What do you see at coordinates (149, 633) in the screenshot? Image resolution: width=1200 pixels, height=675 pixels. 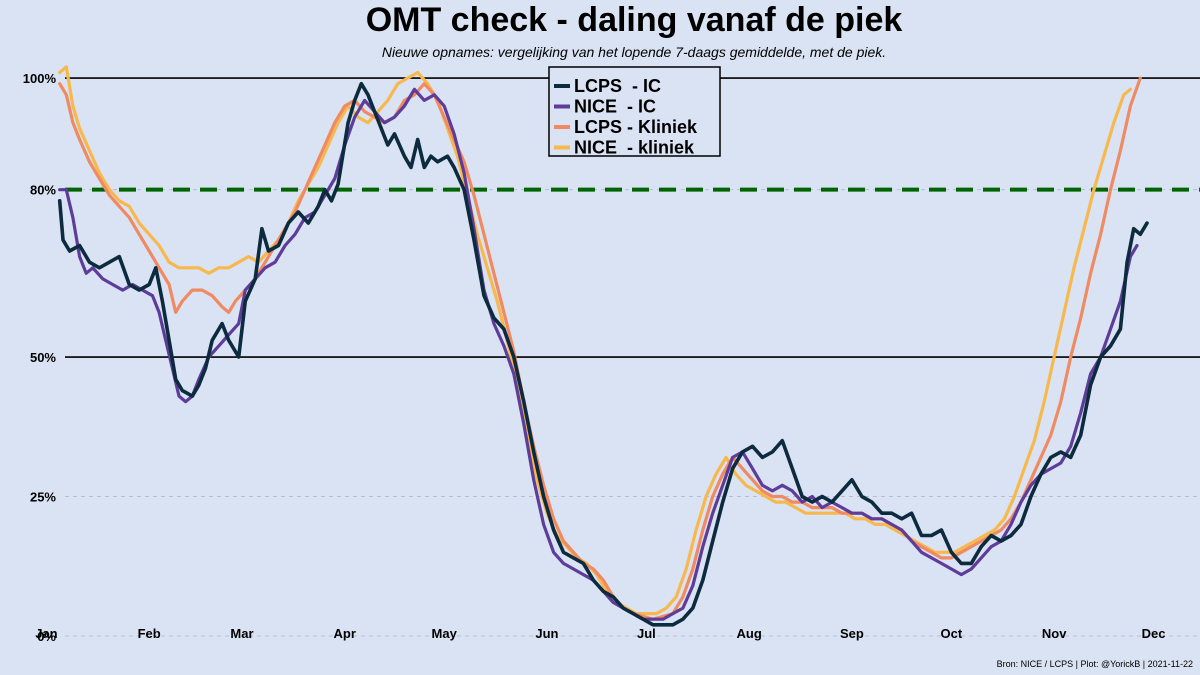 I see `x-tick-label-1: Feb` at bounding box center [149, 633].